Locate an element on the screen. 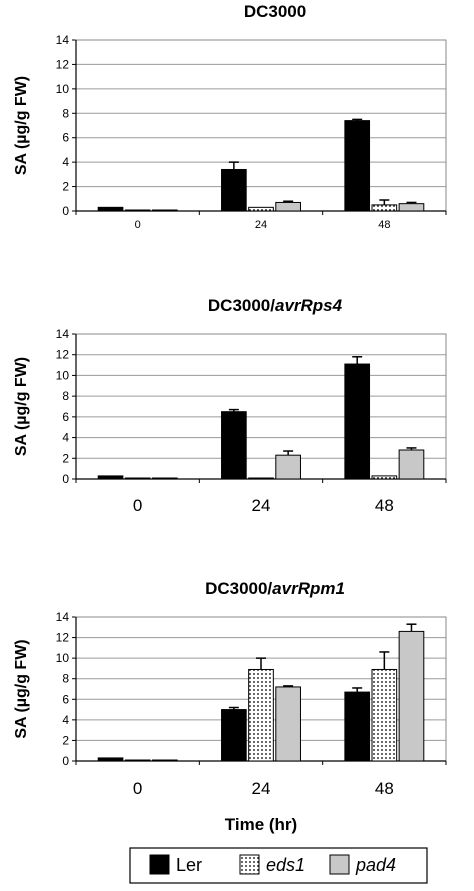  chart-title: DC3000/avrRpm1 is located at coordinates (275, 588).